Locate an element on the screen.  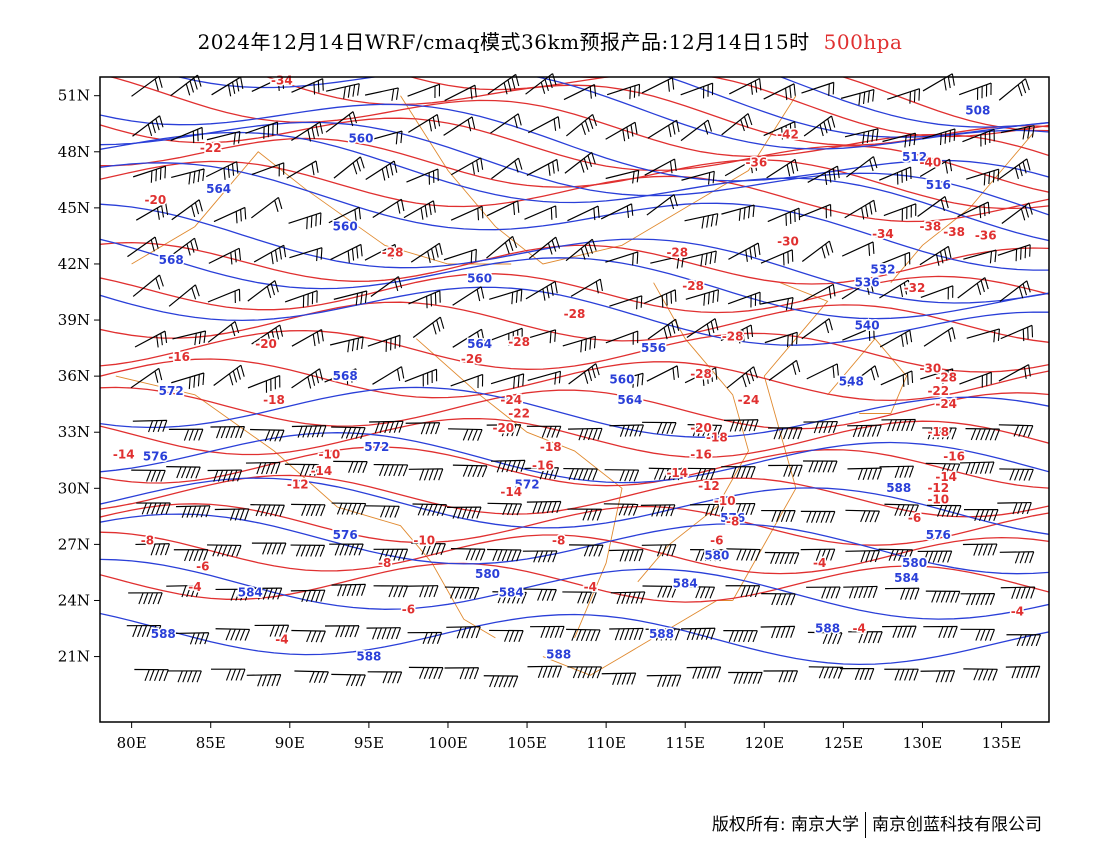
temperature-contour-label: -30 is located at coordinates (788, 241).